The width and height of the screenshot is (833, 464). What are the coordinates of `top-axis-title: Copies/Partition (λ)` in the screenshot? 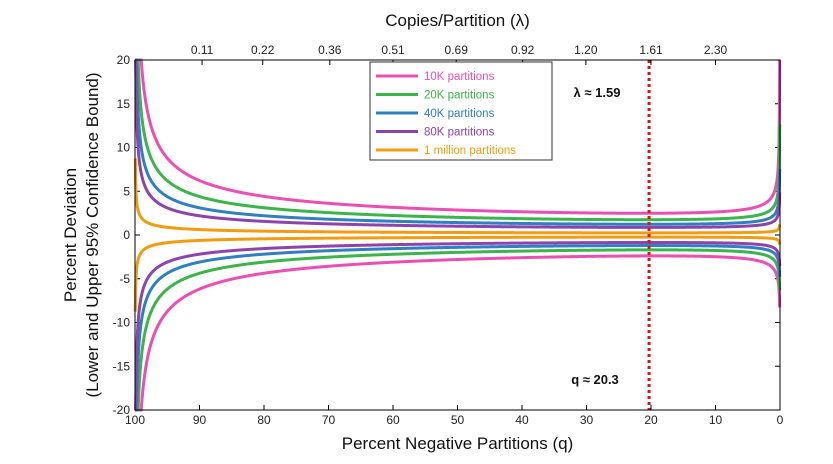 It's located at (457, 20).